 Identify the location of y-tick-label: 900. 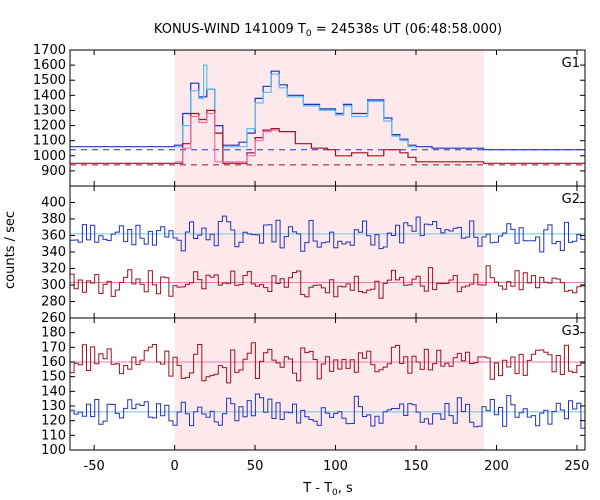
(53, 171).